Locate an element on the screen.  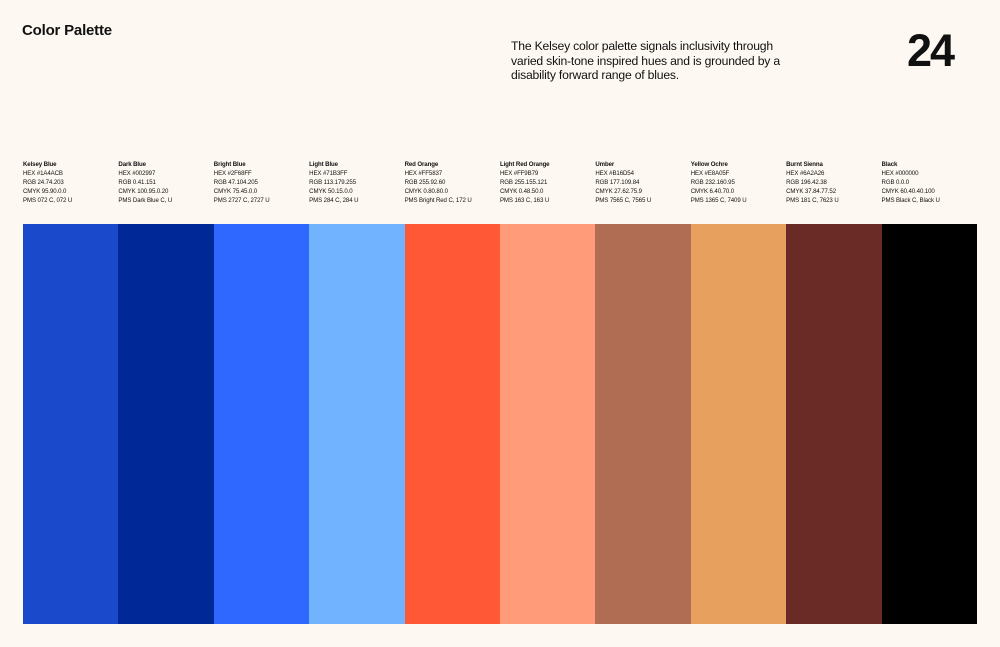
color-hex: HEX #2F68FF is located at coordinates (232, 173).